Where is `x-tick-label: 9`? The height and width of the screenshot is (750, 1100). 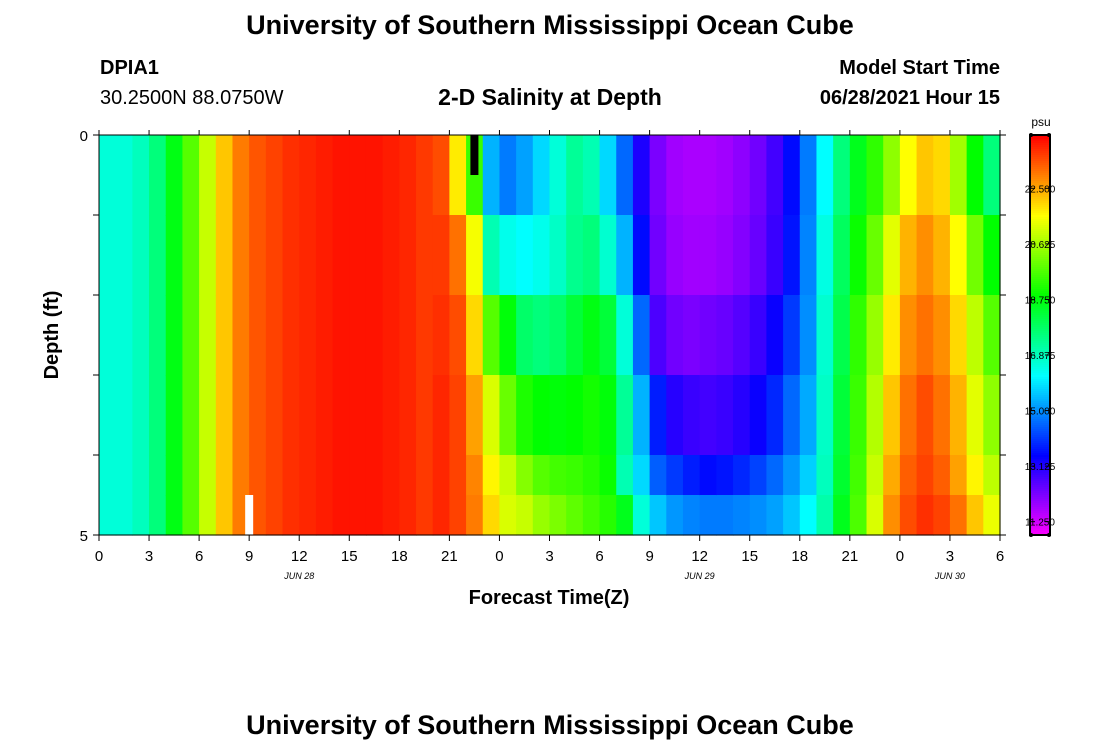 x-tick-label: 9 is located at coordinates (249, 556).